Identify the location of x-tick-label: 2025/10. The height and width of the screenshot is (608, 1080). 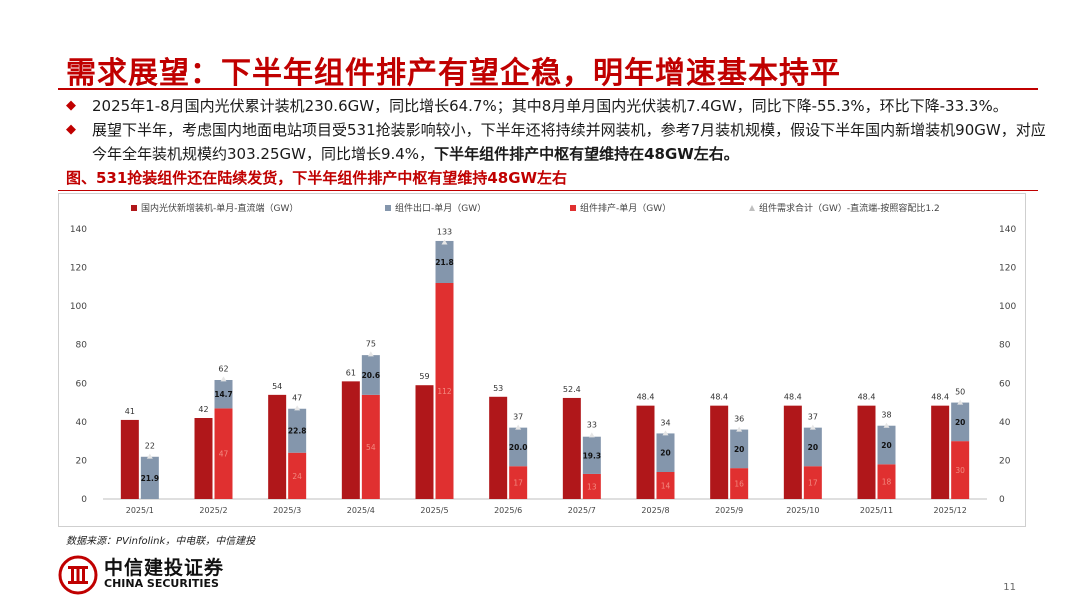
(802, 510).